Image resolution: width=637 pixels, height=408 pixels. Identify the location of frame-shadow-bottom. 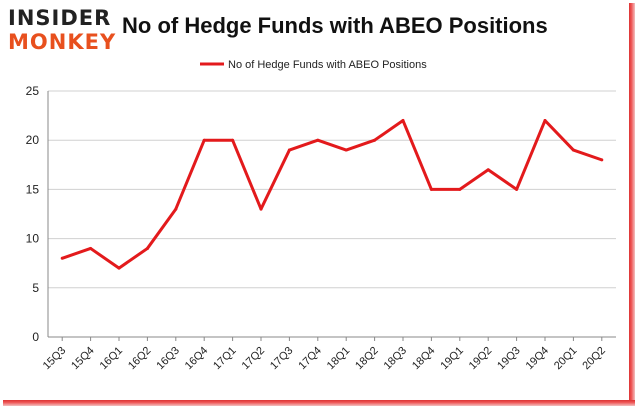
(319, 403).